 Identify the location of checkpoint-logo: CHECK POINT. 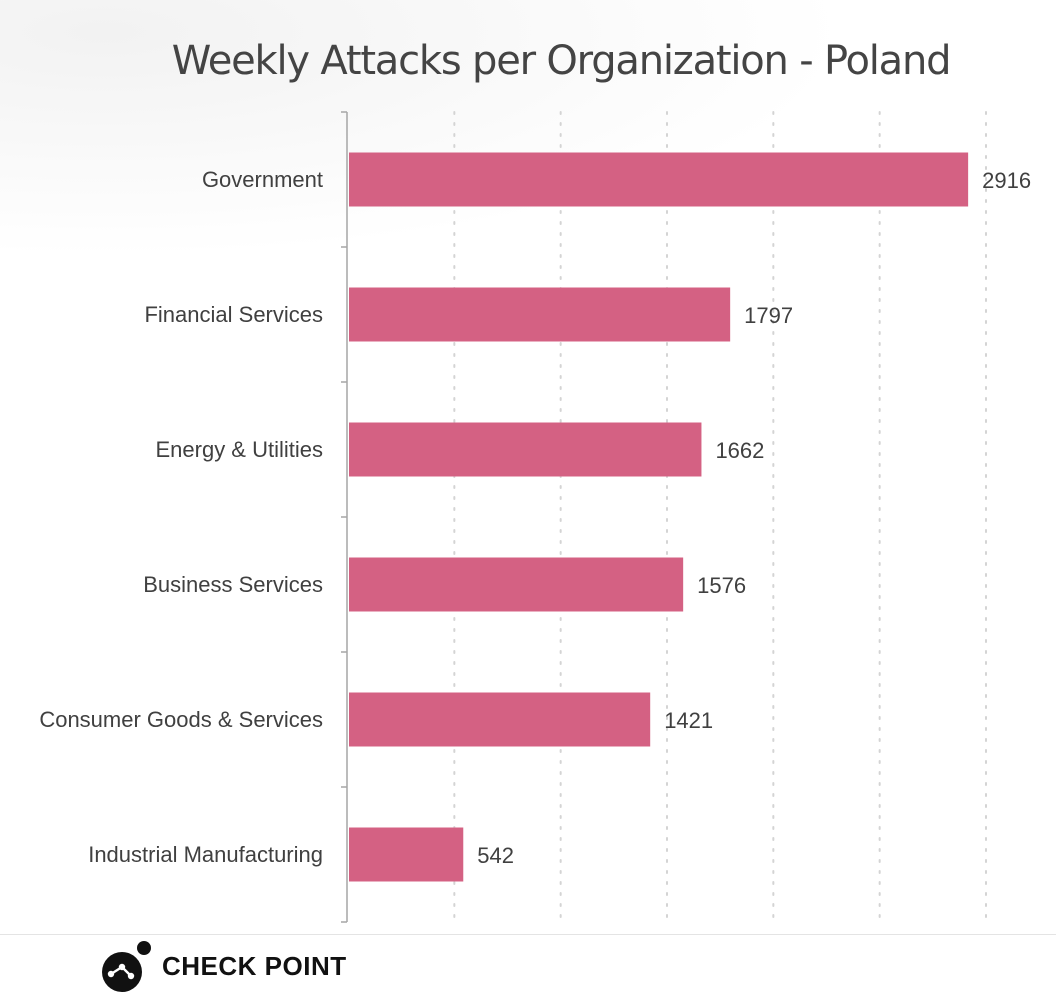
(223, 966).